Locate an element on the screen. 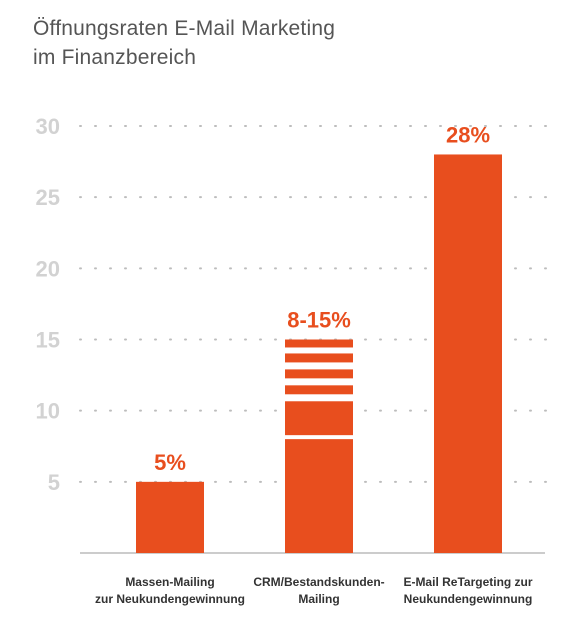  x-category-label-line: Massen-Mailing is located at coordinates (170, 582).